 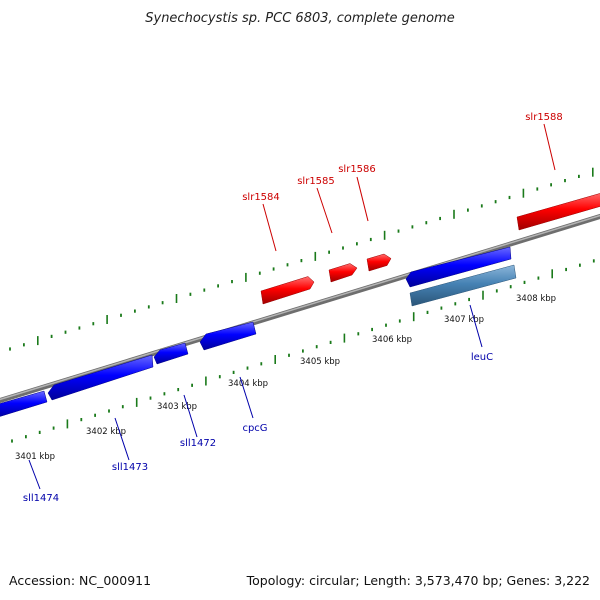 What do you see at coordinates (324, 210) in the screenshot?
I see `leader-slr1585` at bounding box center [324, 210].